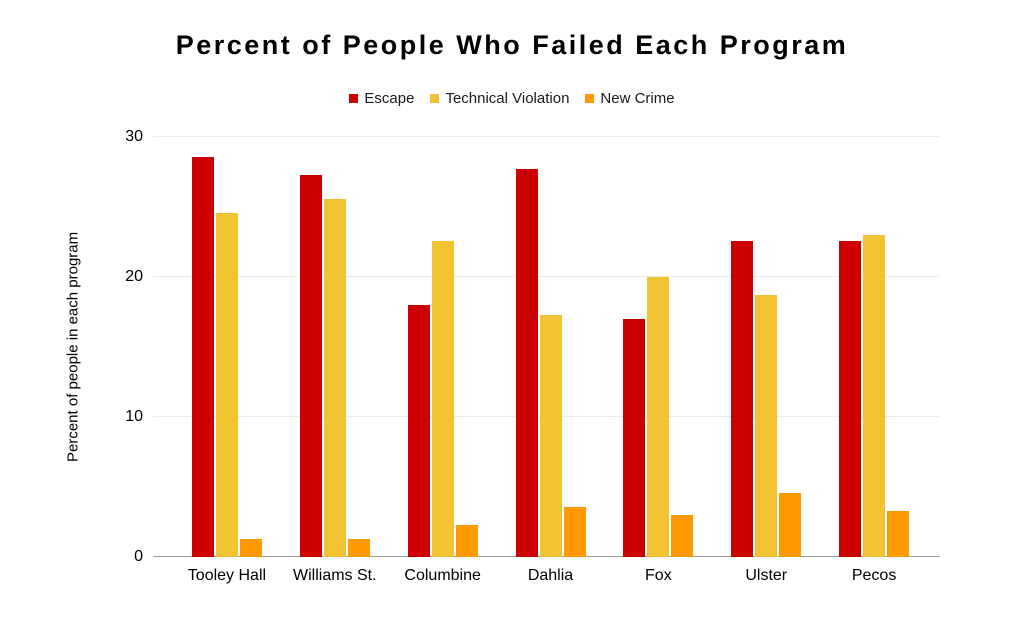 The height and width of the screenshot is (633, 1024). I want to click on bar-group-tooley-hall, so click(227, 347).